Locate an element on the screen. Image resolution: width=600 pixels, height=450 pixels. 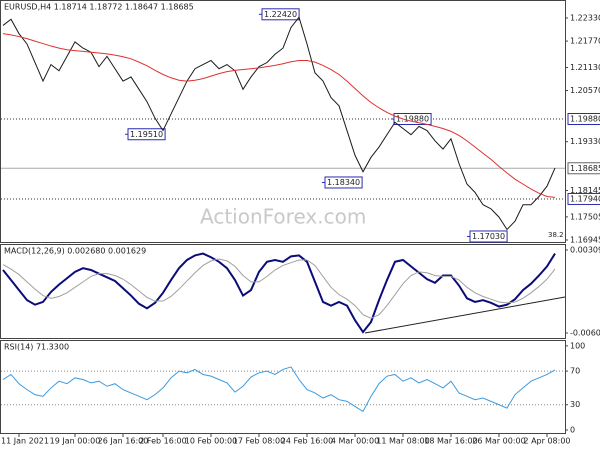
rsi-title: RSI(14) 71.3300 is located at coordinates (36, 347).